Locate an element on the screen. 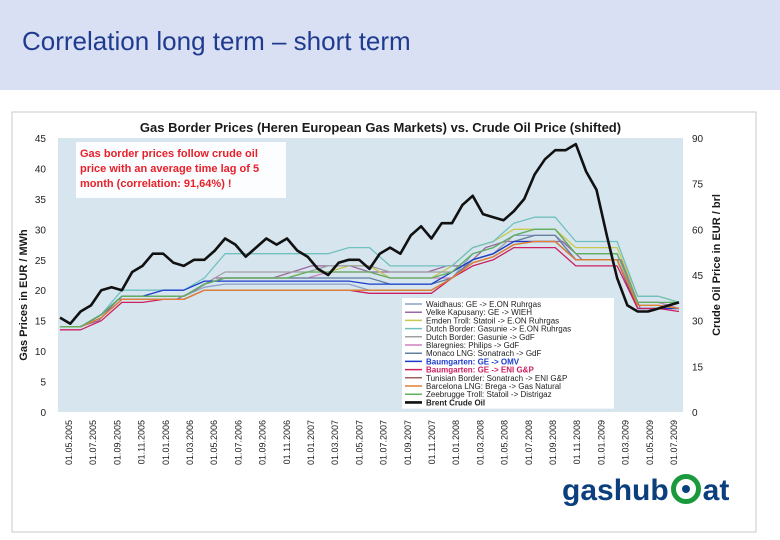 The width and height of the screenshot is (780, 540). x-tick-label: 01.07.2008 is located at coordinates (529, 442).